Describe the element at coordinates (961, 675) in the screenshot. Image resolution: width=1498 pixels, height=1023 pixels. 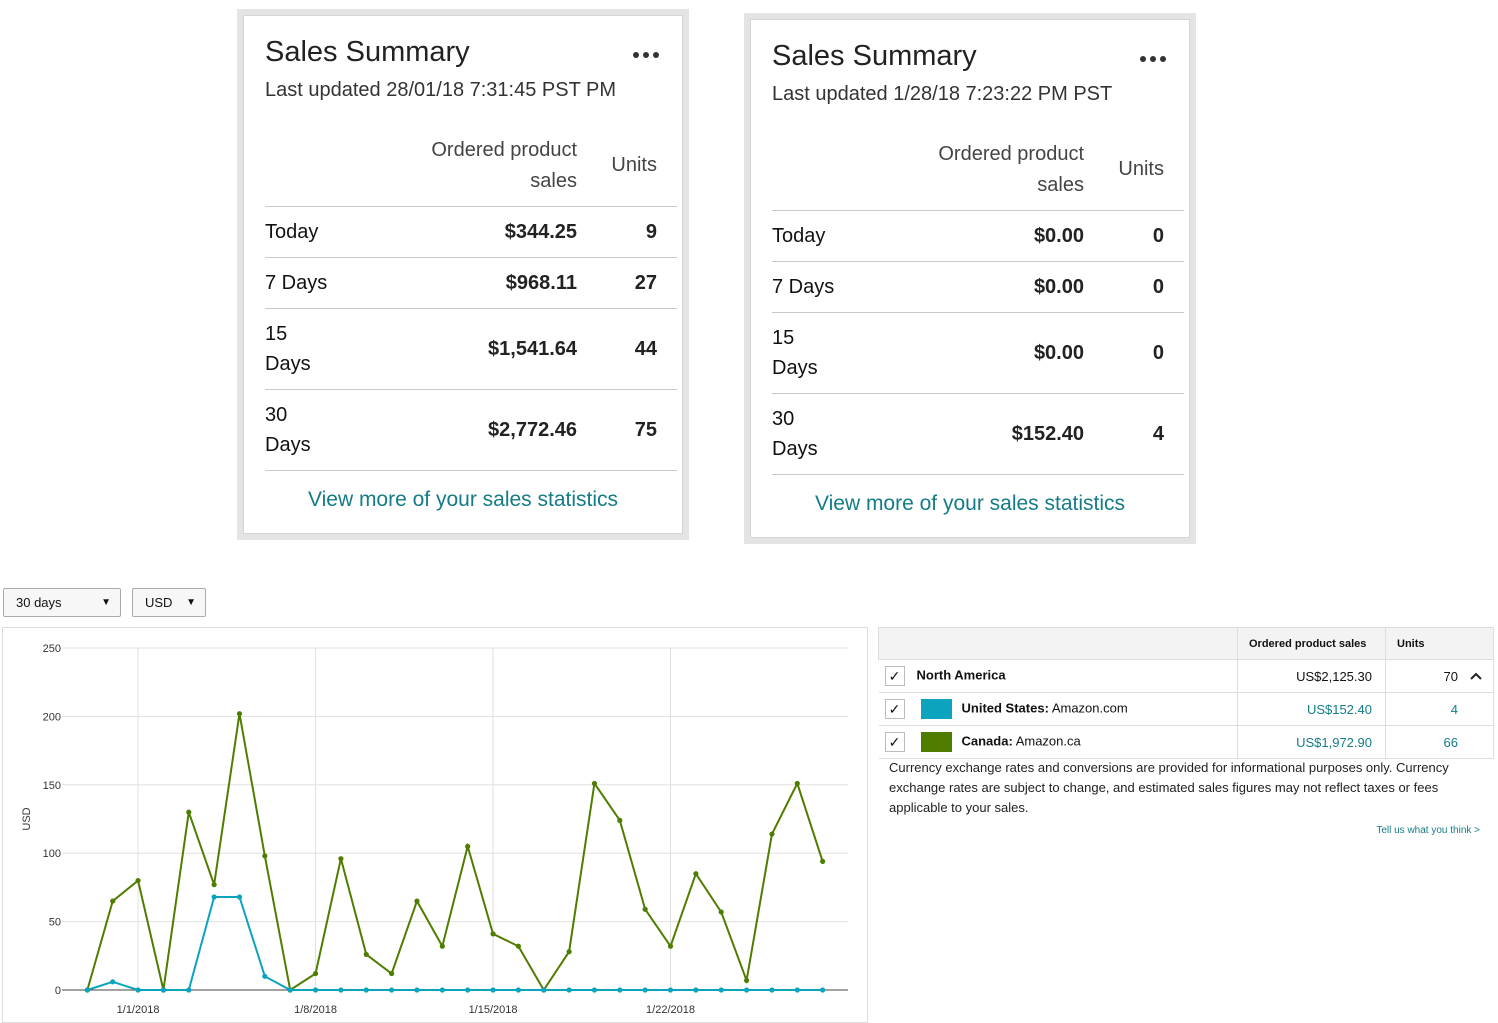
I see `region-name: North America` at that location.